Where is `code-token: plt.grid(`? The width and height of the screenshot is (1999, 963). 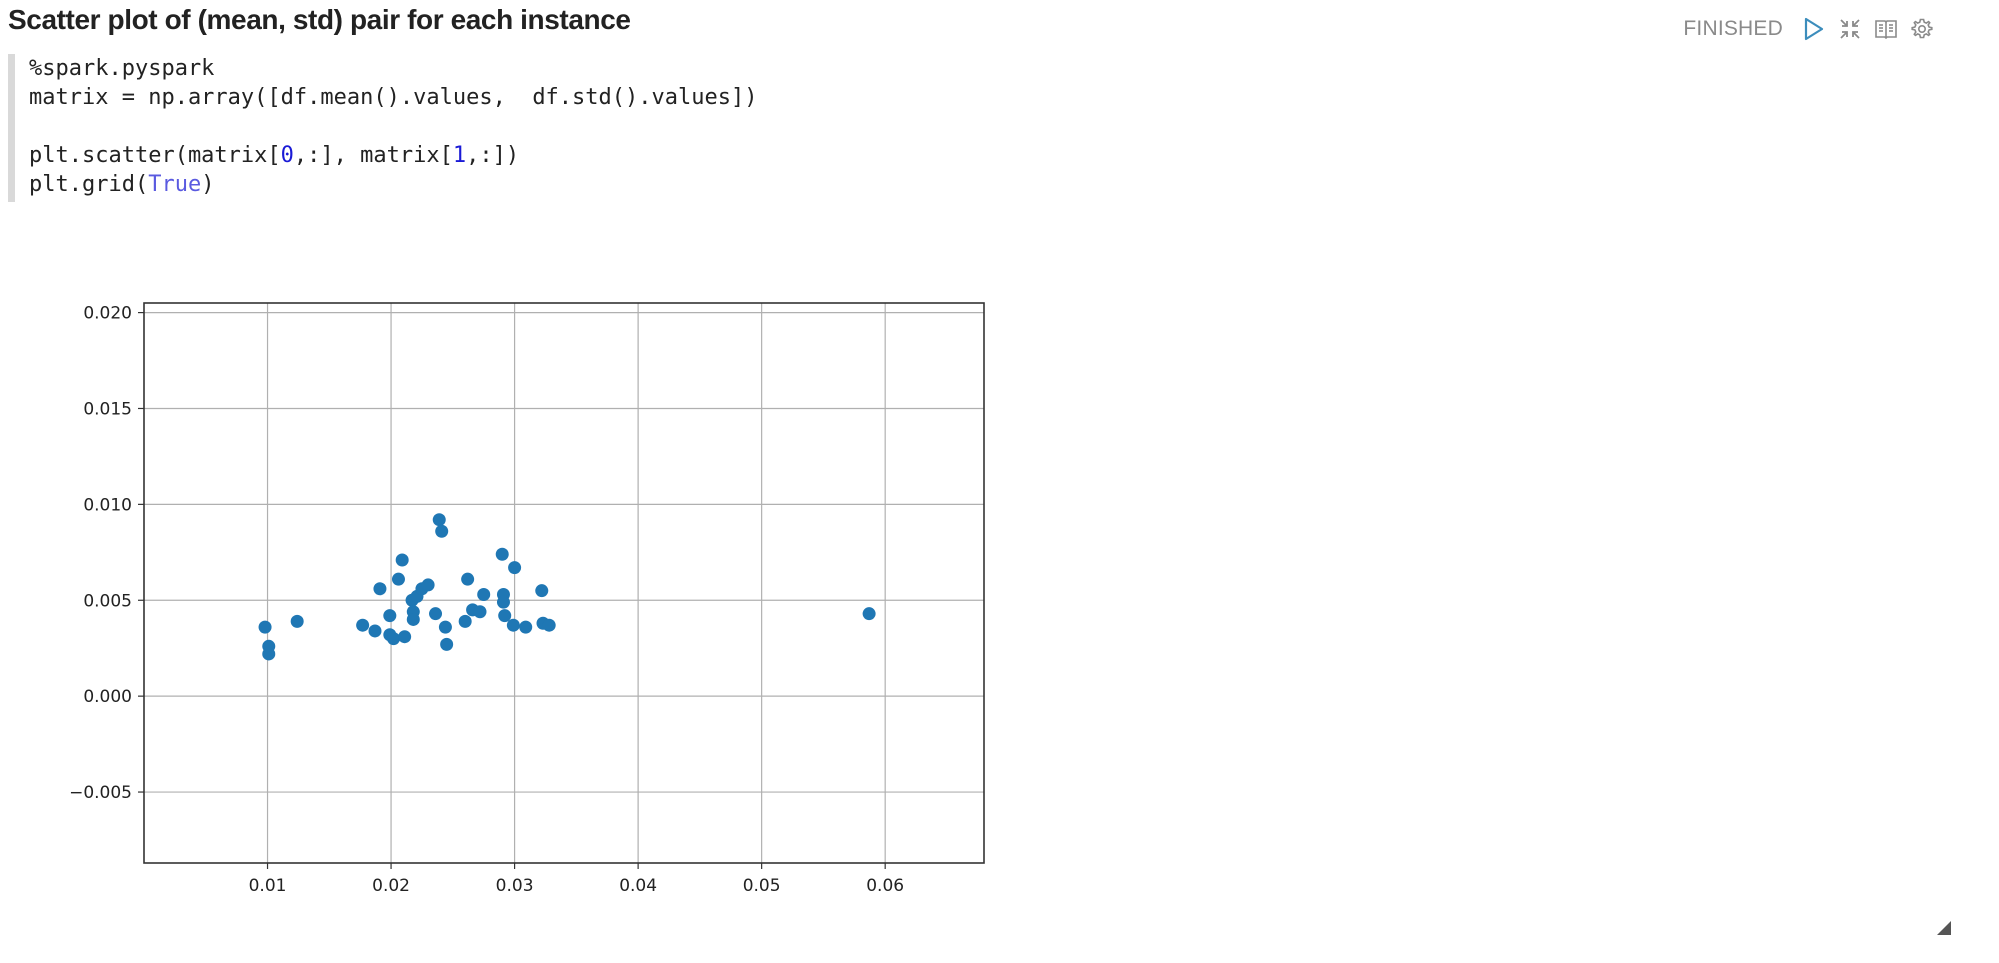 code-token: plt.grid( is located at coordinates (89, 184).